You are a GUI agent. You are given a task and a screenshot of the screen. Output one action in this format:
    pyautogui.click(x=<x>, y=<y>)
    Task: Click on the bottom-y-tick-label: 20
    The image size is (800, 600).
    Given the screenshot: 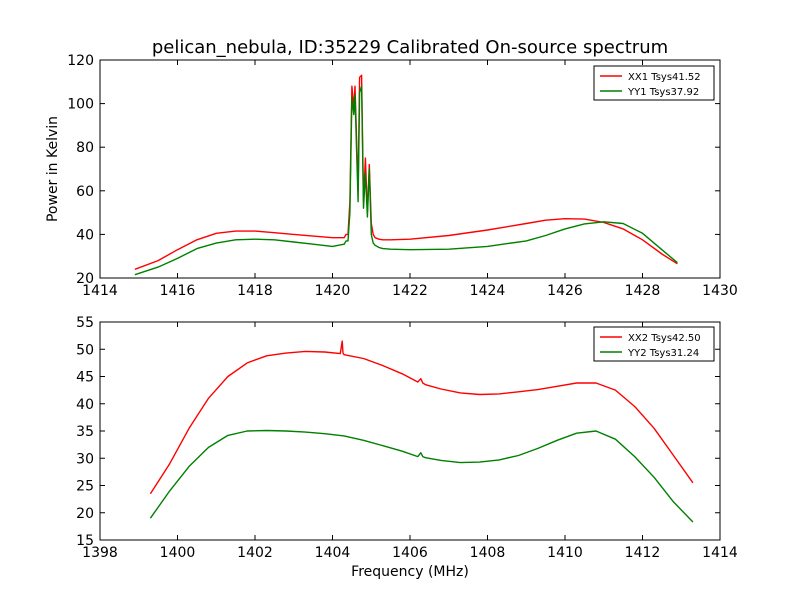 What is the action you would take?
    pyautogui.click(x=85, y=514)
    